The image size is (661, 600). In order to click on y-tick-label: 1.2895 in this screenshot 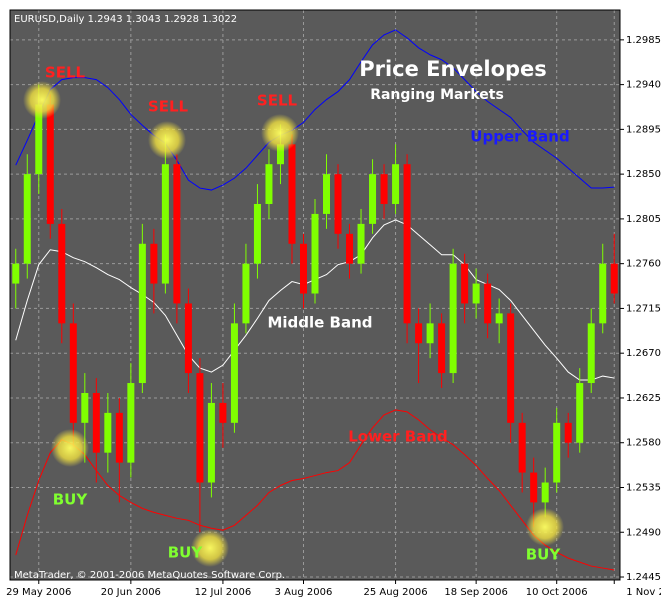, I will do `click(643, 129)`.